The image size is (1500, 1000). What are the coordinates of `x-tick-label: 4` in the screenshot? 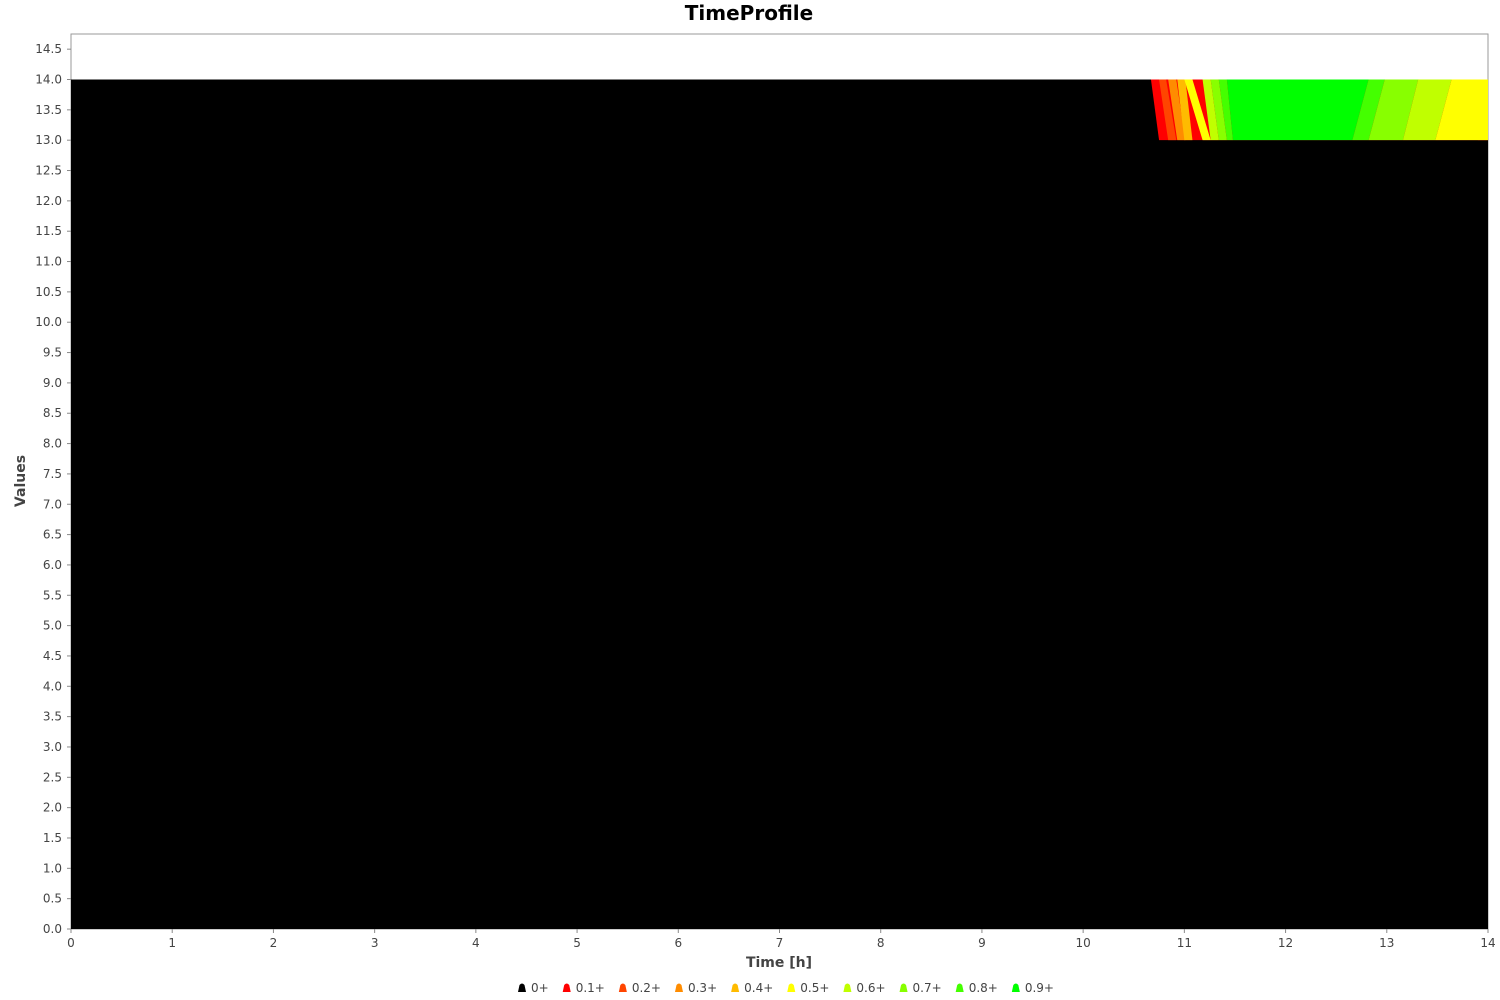 It's located at (476, 943).